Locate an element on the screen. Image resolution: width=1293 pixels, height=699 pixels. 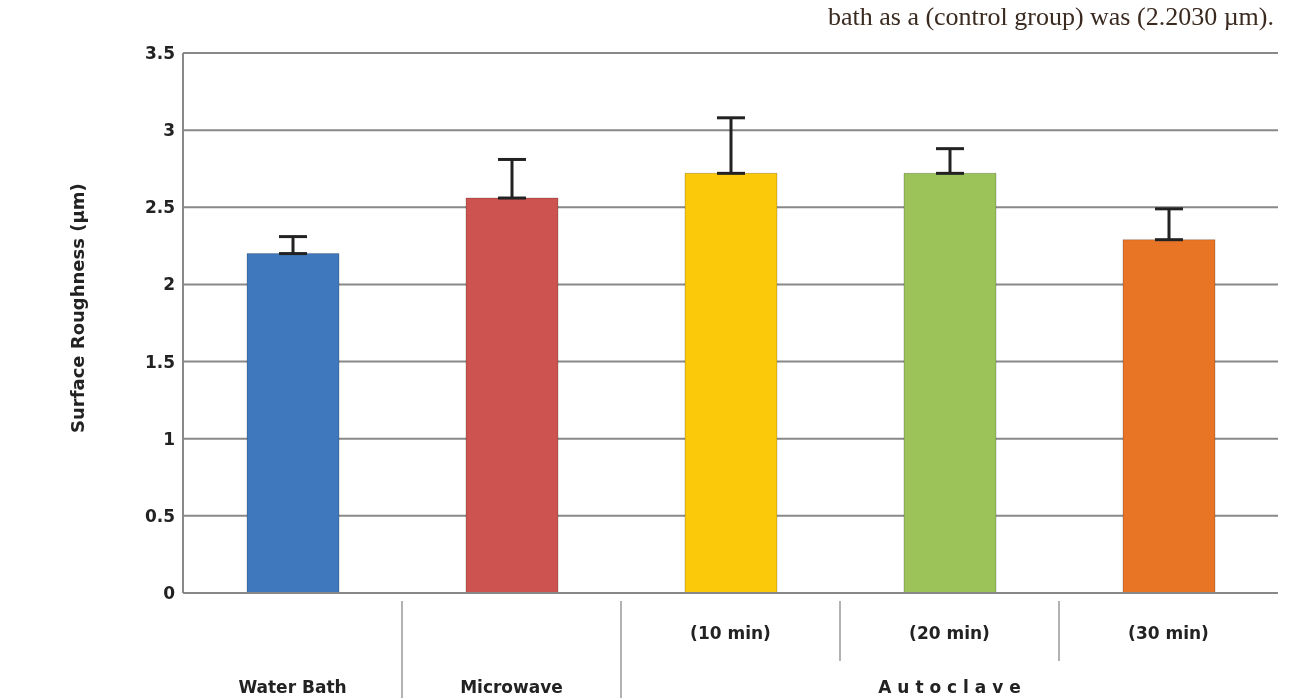
x-tick-label: Water Bath is located at coordinates (292, 687).